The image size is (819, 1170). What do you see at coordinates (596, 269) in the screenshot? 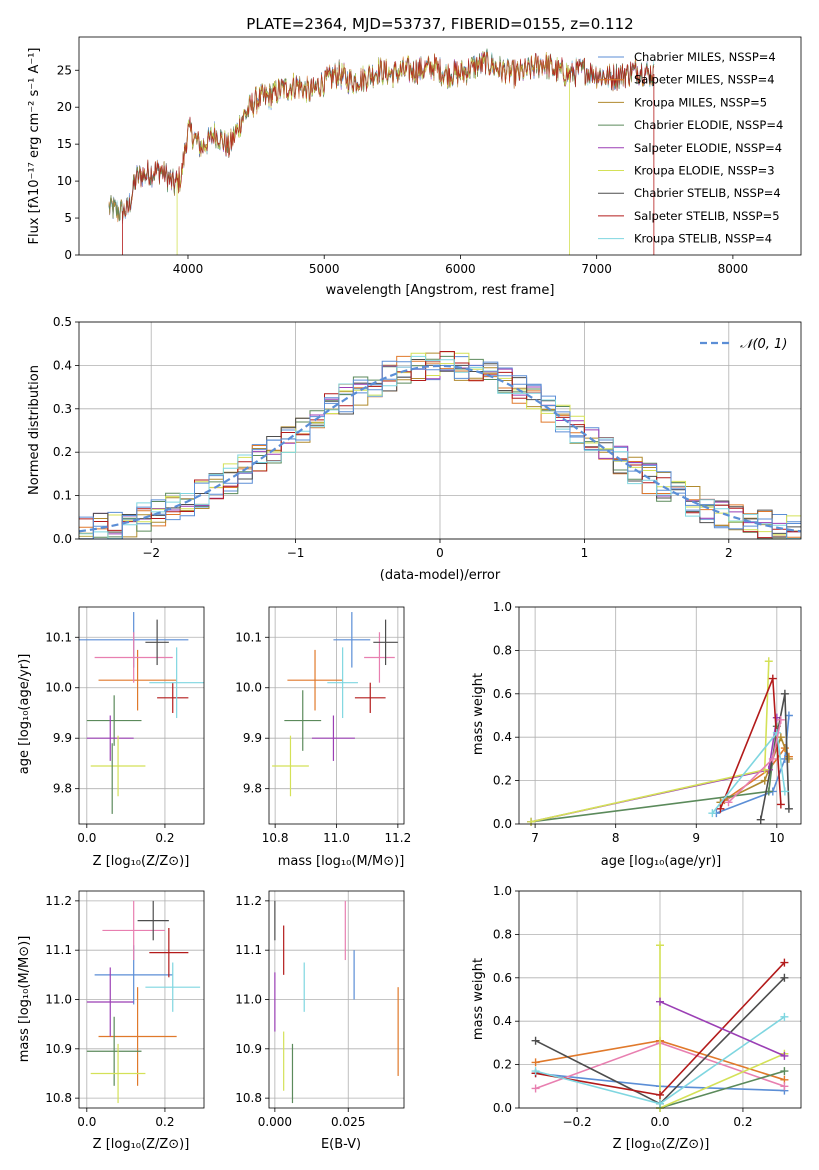
I see `x-tick-label: 7000` at bounding box center [596, 269].